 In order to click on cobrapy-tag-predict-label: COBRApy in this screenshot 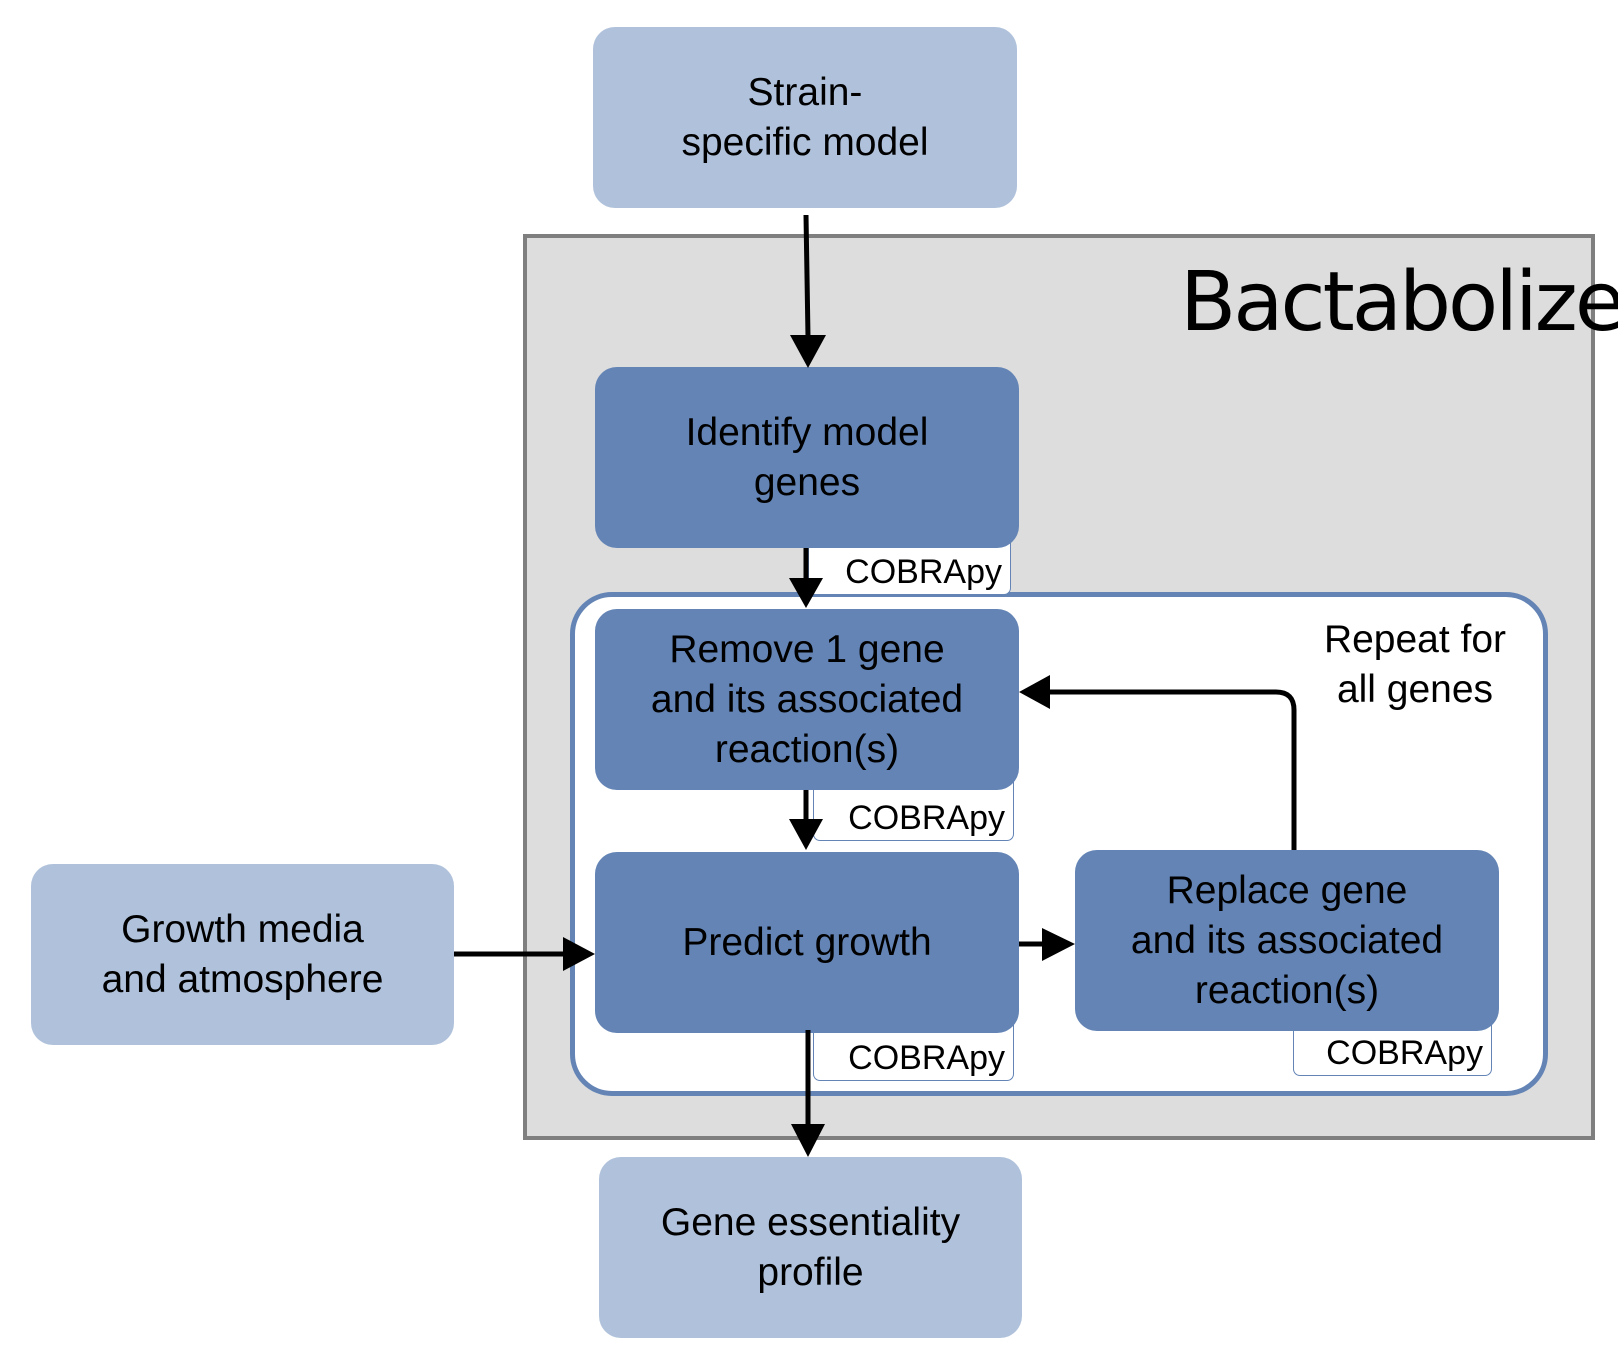, I will do `click(926, 1058)`.